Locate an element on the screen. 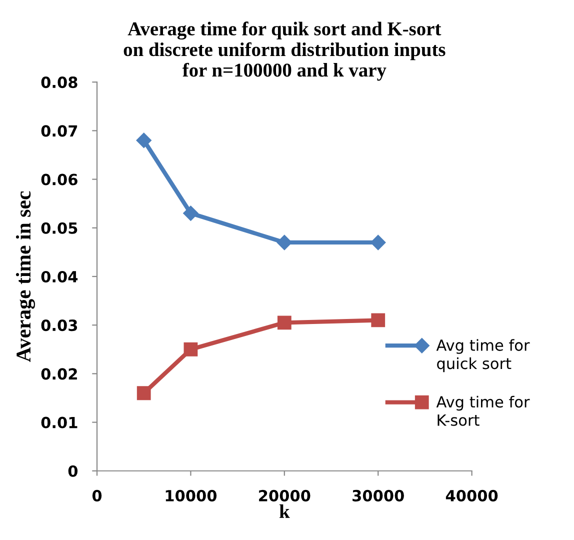 This screenshot has height=540, width=574. x-axis-title: k is located at coordinates (284, 511).